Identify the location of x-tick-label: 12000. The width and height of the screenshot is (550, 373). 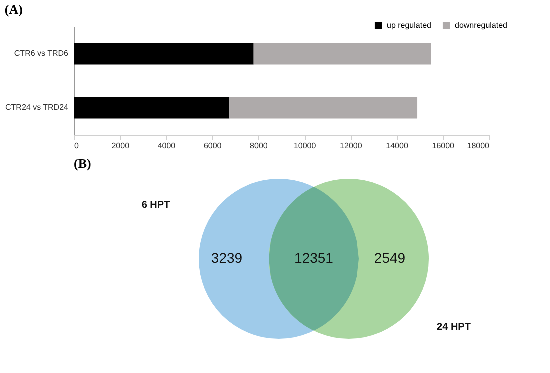
(351, 146).